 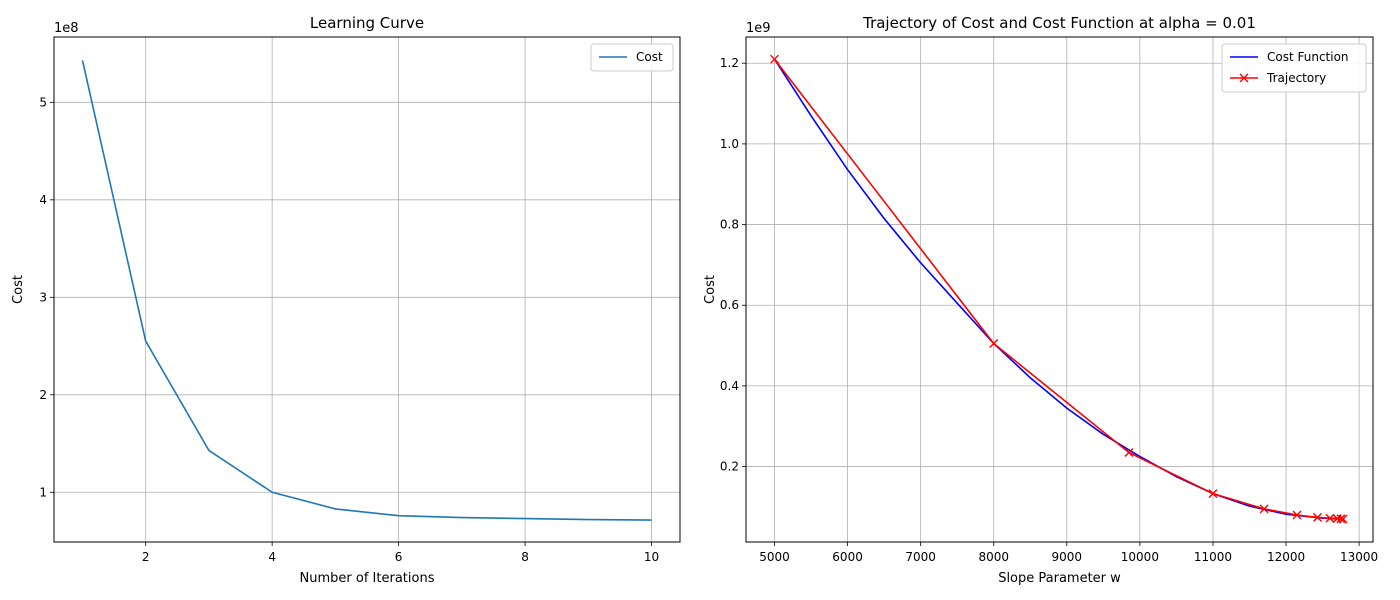 I want to click on y-tick-label: 0.8, so click(x=729, y=225).